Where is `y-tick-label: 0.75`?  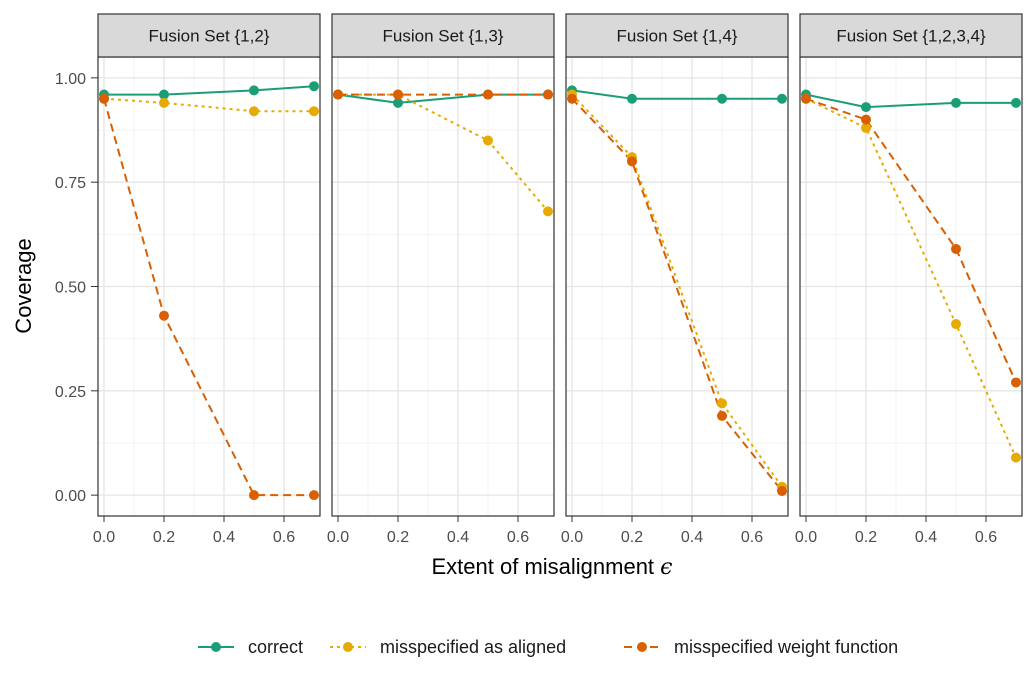
y-tick-label: 0.75 is located at coordinates (70, 183).